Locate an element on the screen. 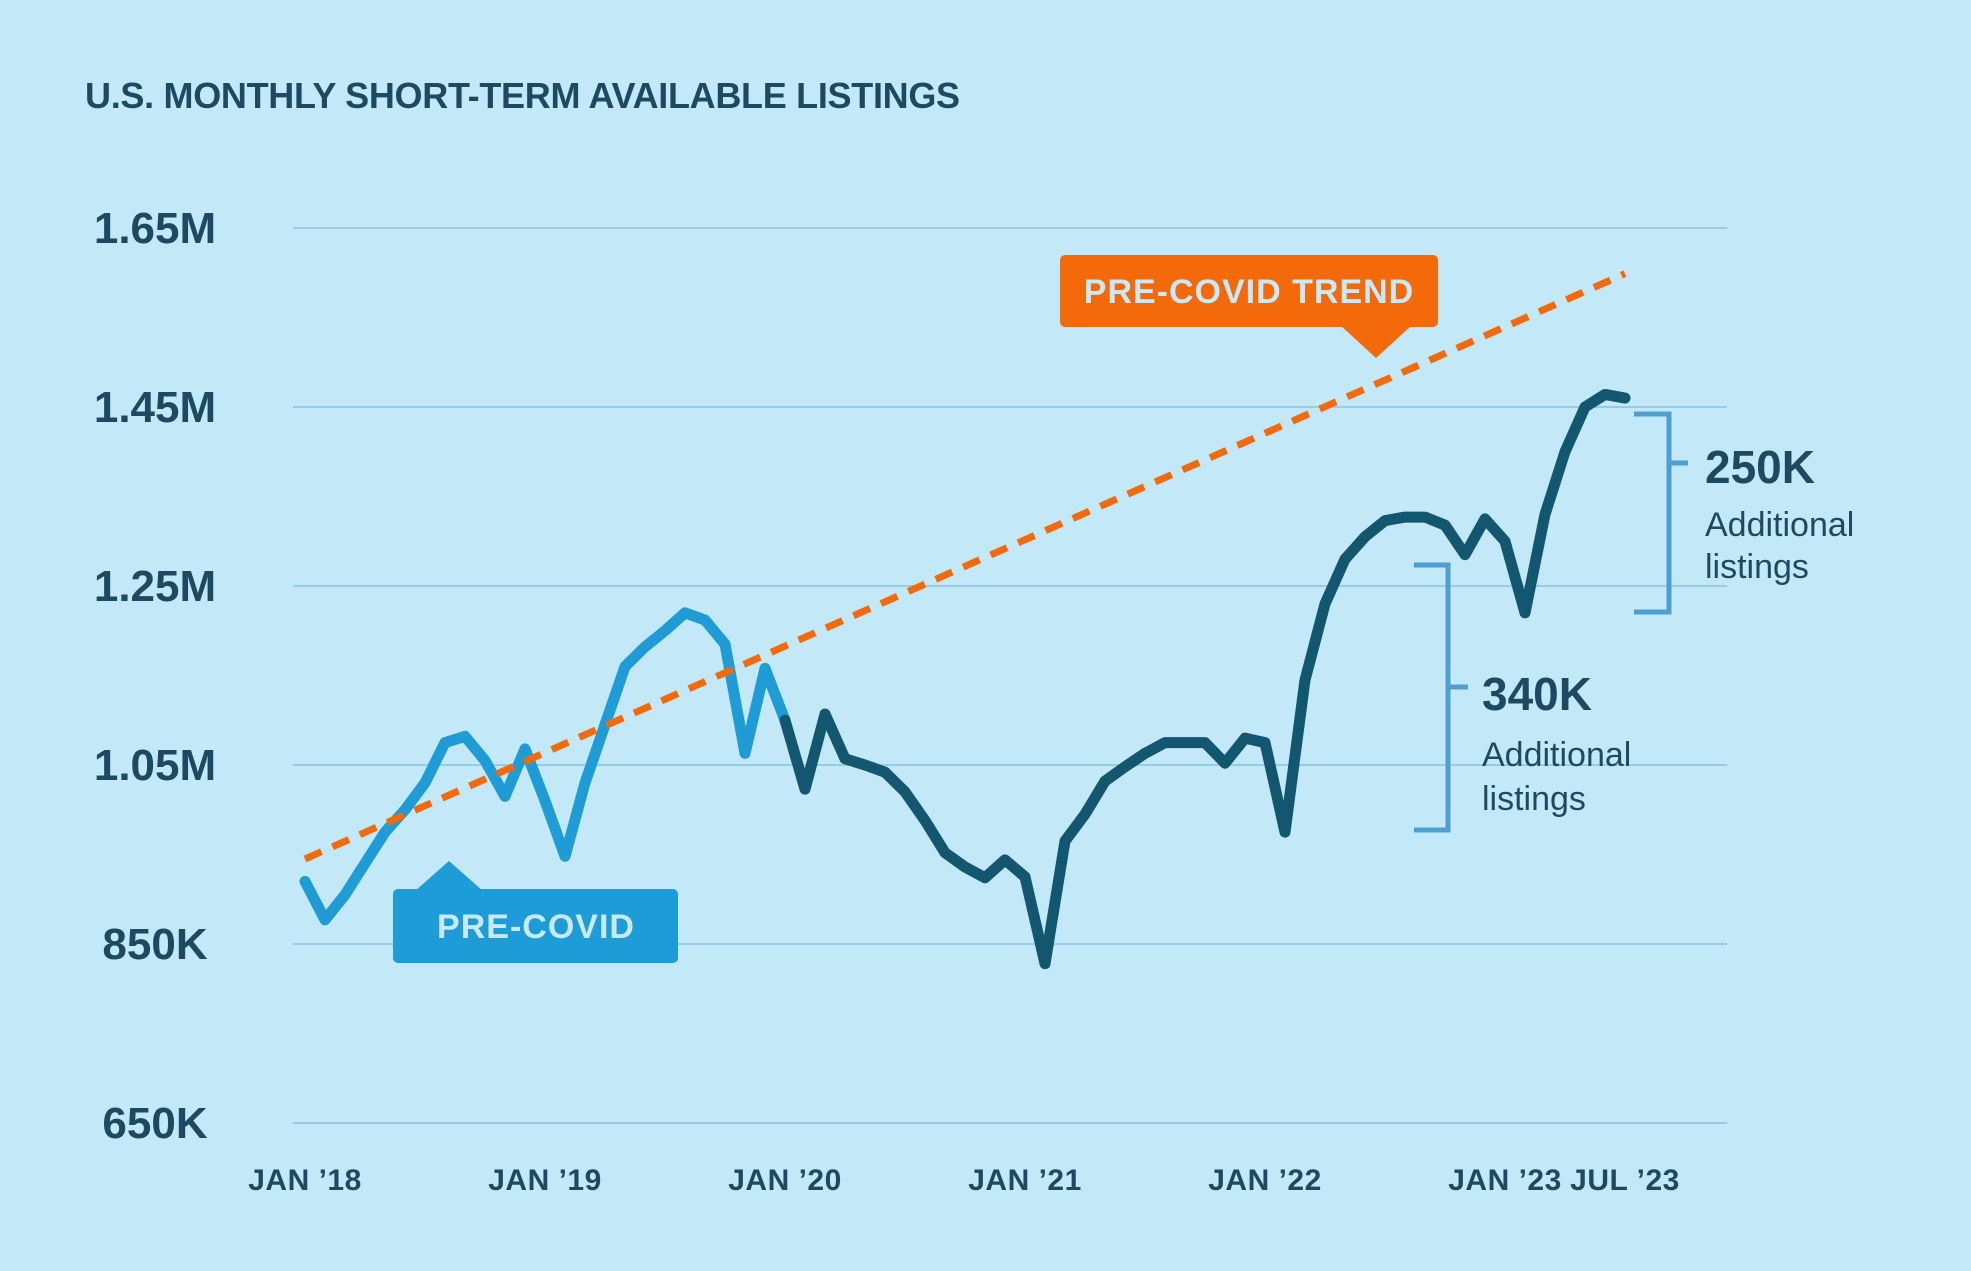  bracket-340k is located at coordinates (1441, 697).